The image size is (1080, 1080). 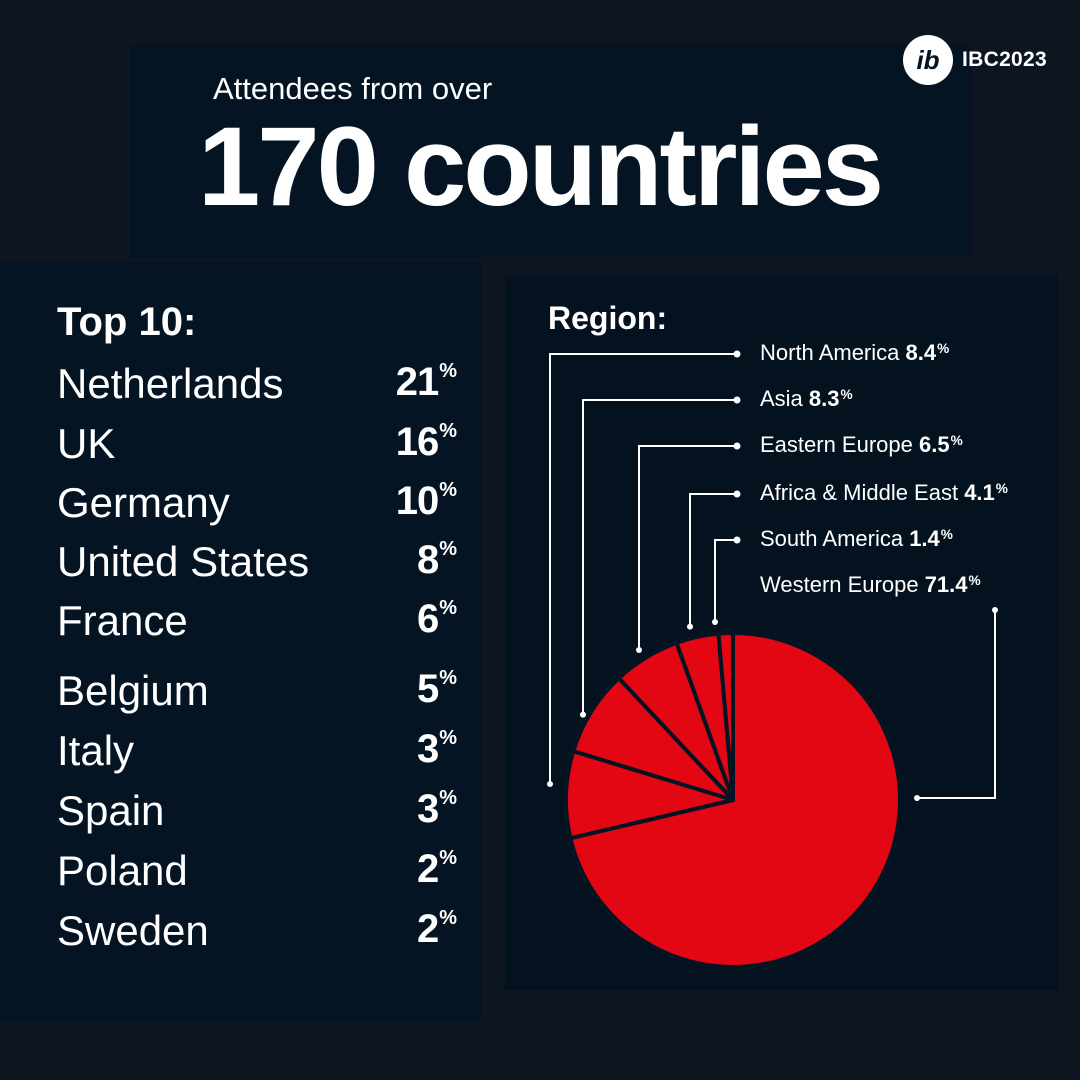 What do you see at coordinates (257, 814) in the screenshot?
I see `top10-row: Spain 3%` at bounding box center [257, 814].